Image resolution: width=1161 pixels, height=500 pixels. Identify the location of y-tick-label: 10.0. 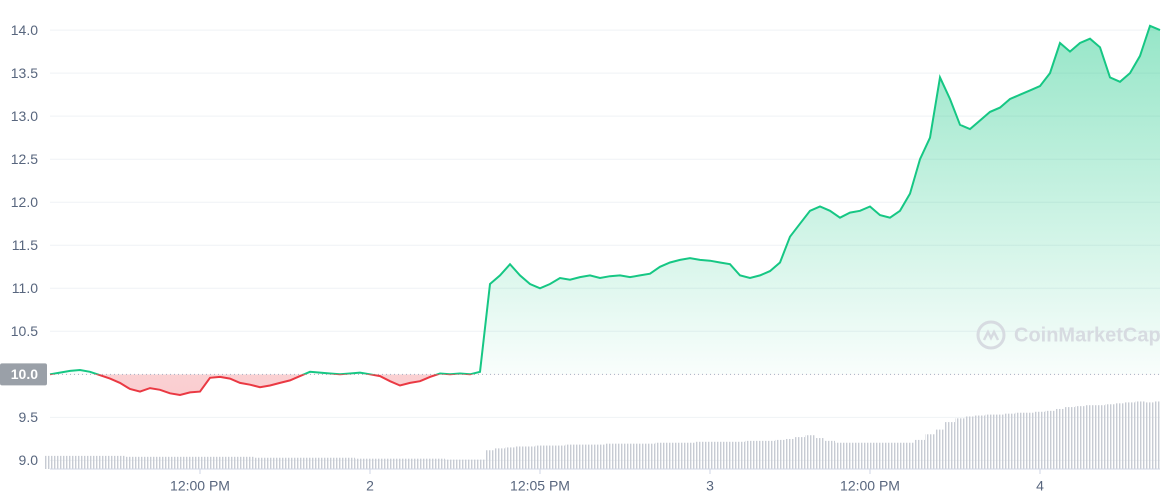
(24, 374).